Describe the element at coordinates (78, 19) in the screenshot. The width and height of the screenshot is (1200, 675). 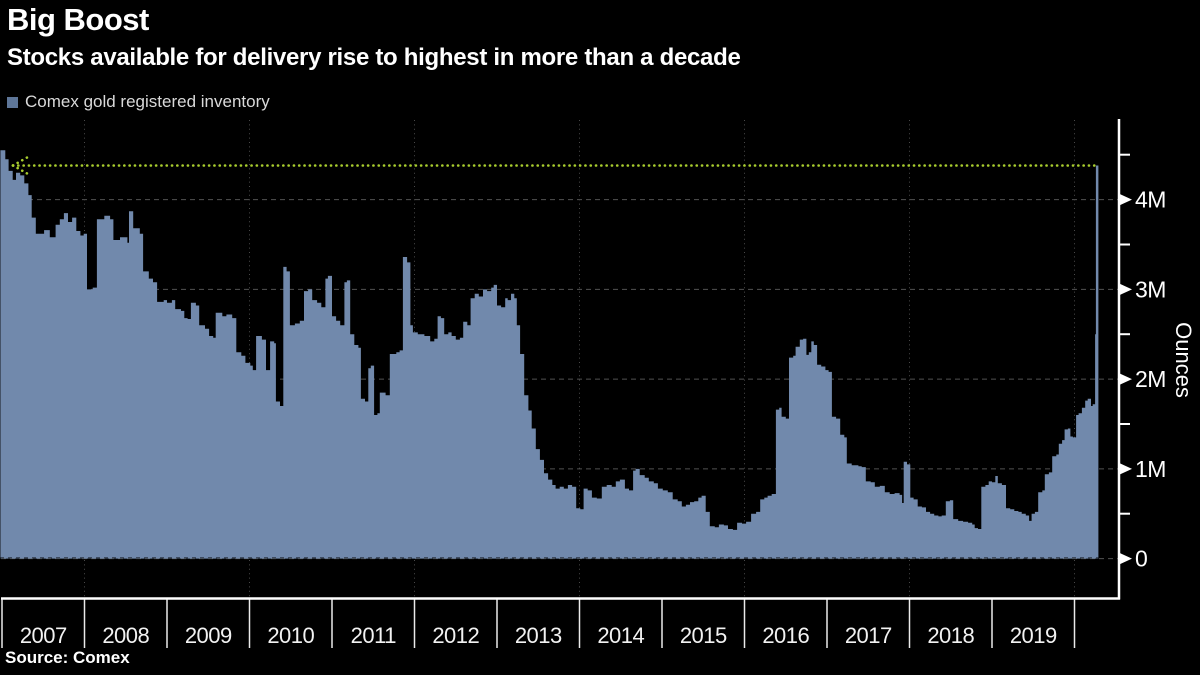
I see `page-title: Big Boost` at that location.